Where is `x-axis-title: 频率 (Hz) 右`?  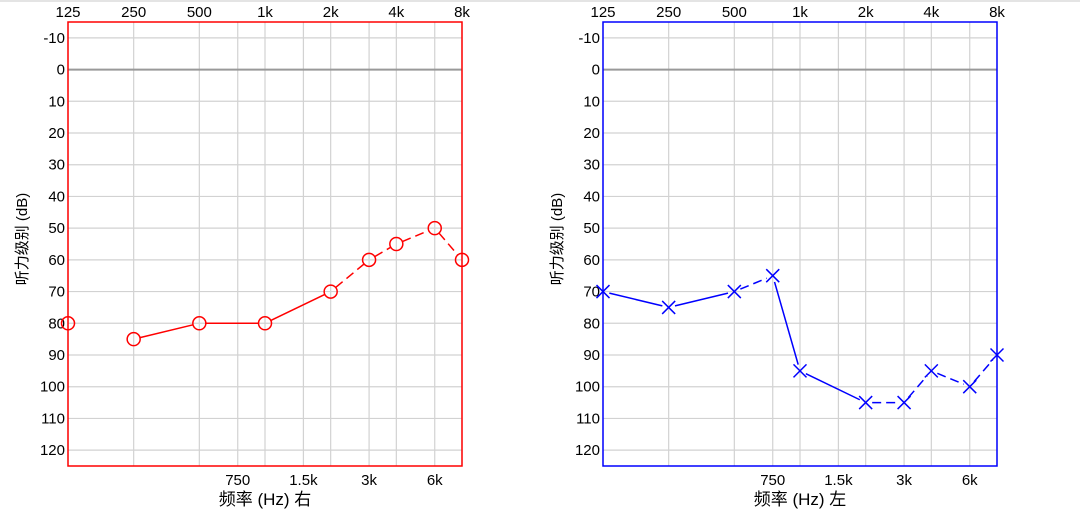 x-axis-title: 频率 (Hz) 右 is located at coordinates (265, 499).